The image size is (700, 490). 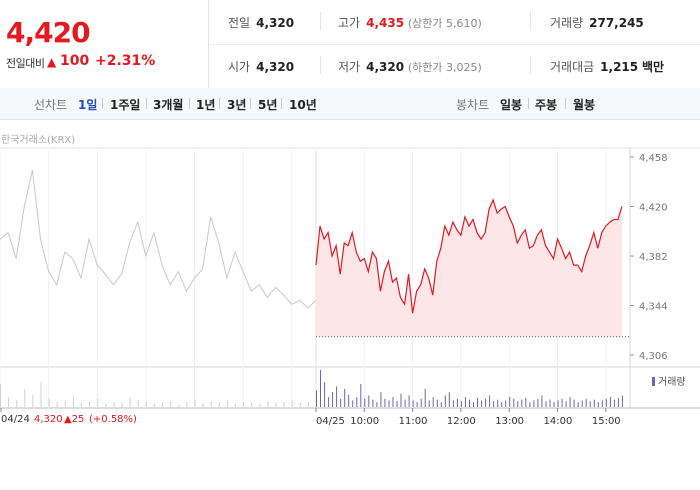 I want to click on tab-daily-candle: 일봉, so click(x=511, y=105).